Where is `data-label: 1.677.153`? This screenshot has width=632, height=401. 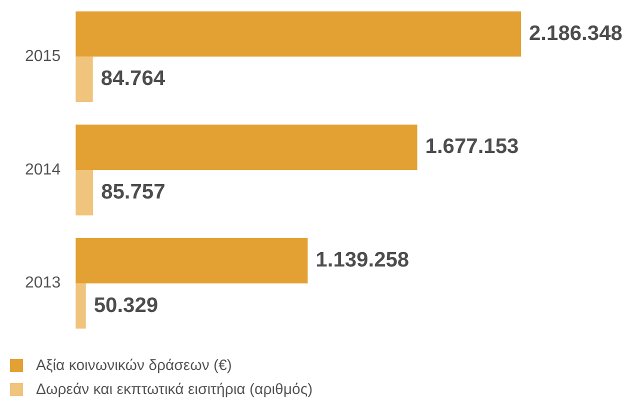 data-label: 1.677.153 is located at coordinates (472, 146).